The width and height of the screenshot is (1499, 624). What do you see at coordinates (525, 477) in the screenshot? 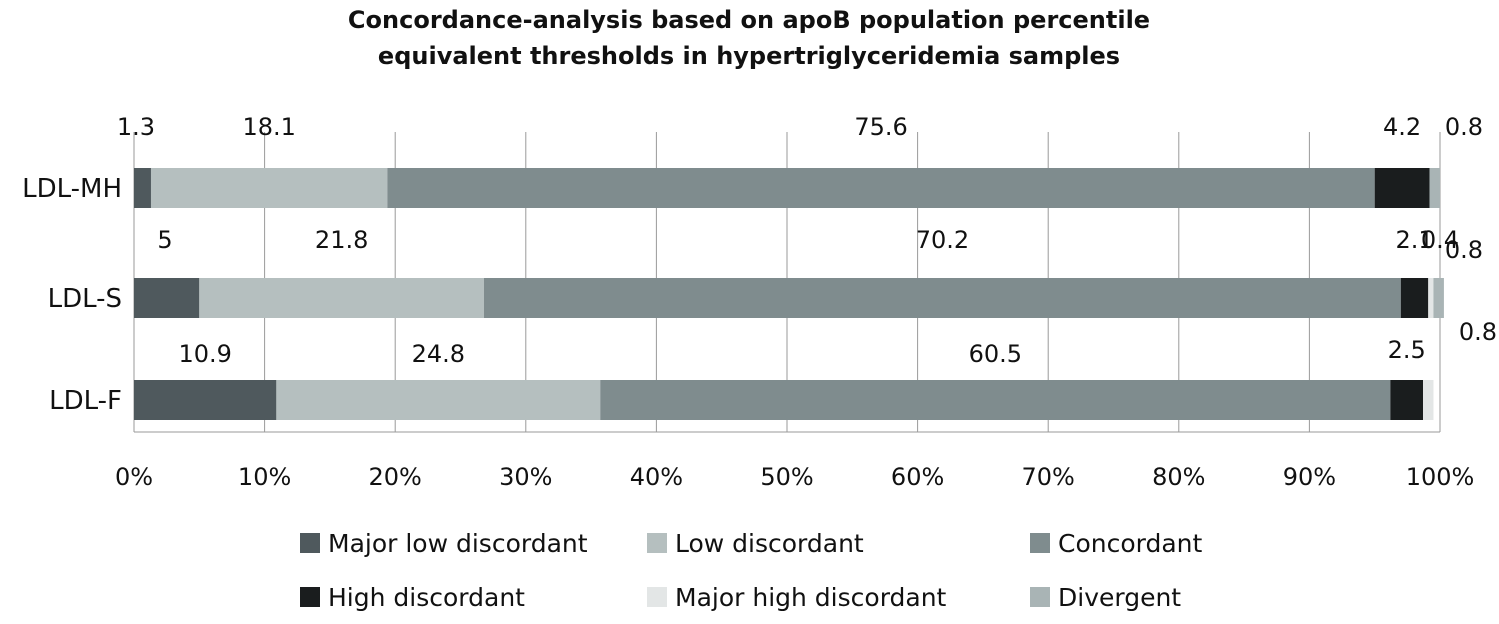
I see `x-tick-label: 30%` at bounding box center [525, 477].